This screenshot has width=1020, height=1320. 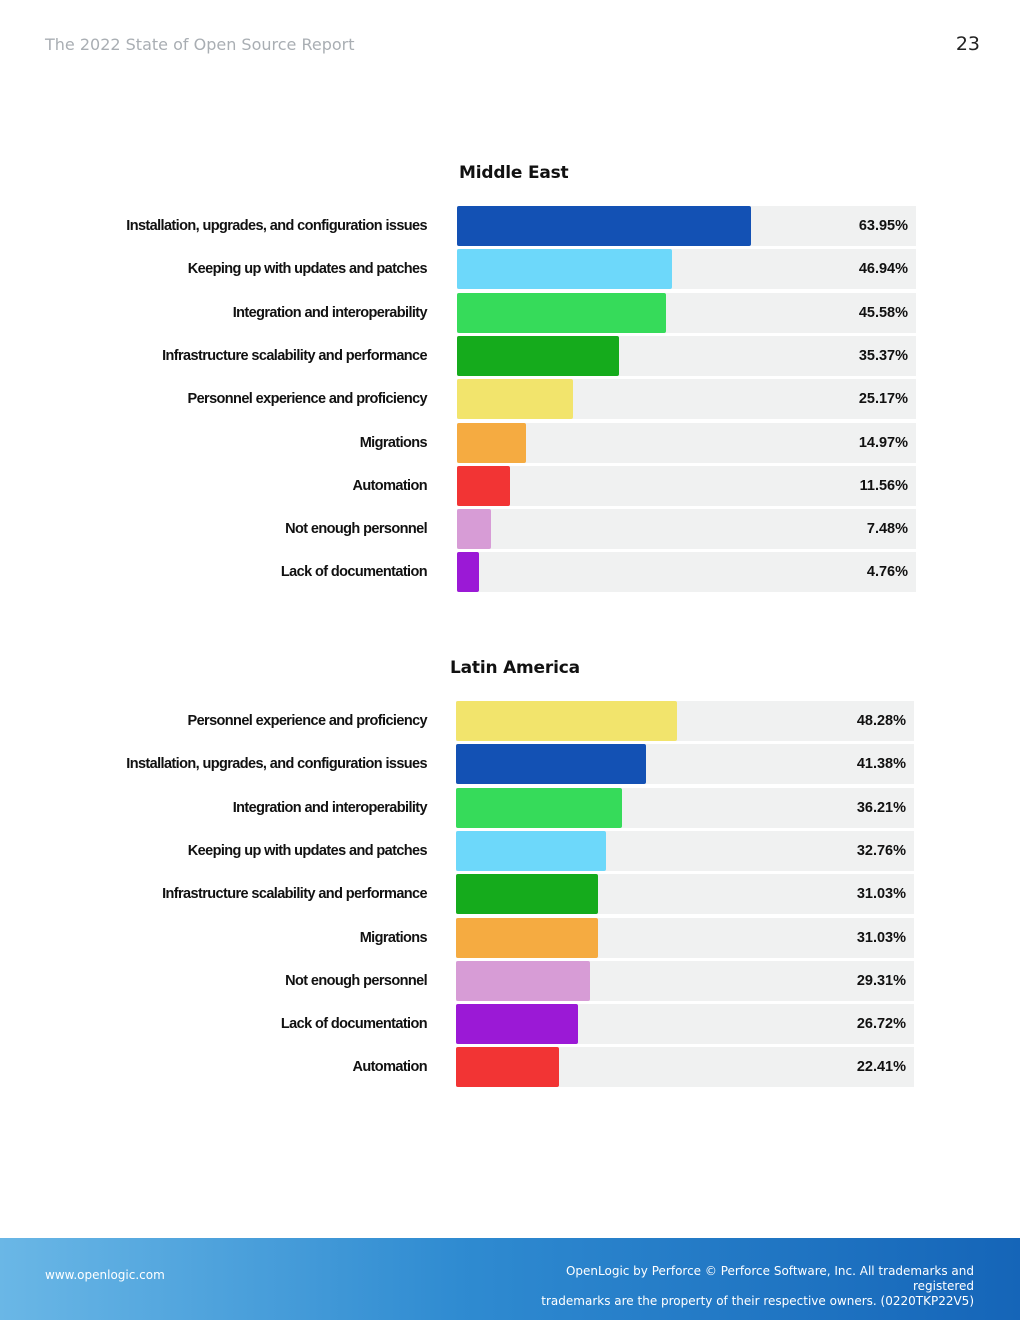 What do you see at coordinates (200, 44) in the screenshot?
I see `report-title: The 2022 State of Open Source Report` at bounding box center [200, 44].